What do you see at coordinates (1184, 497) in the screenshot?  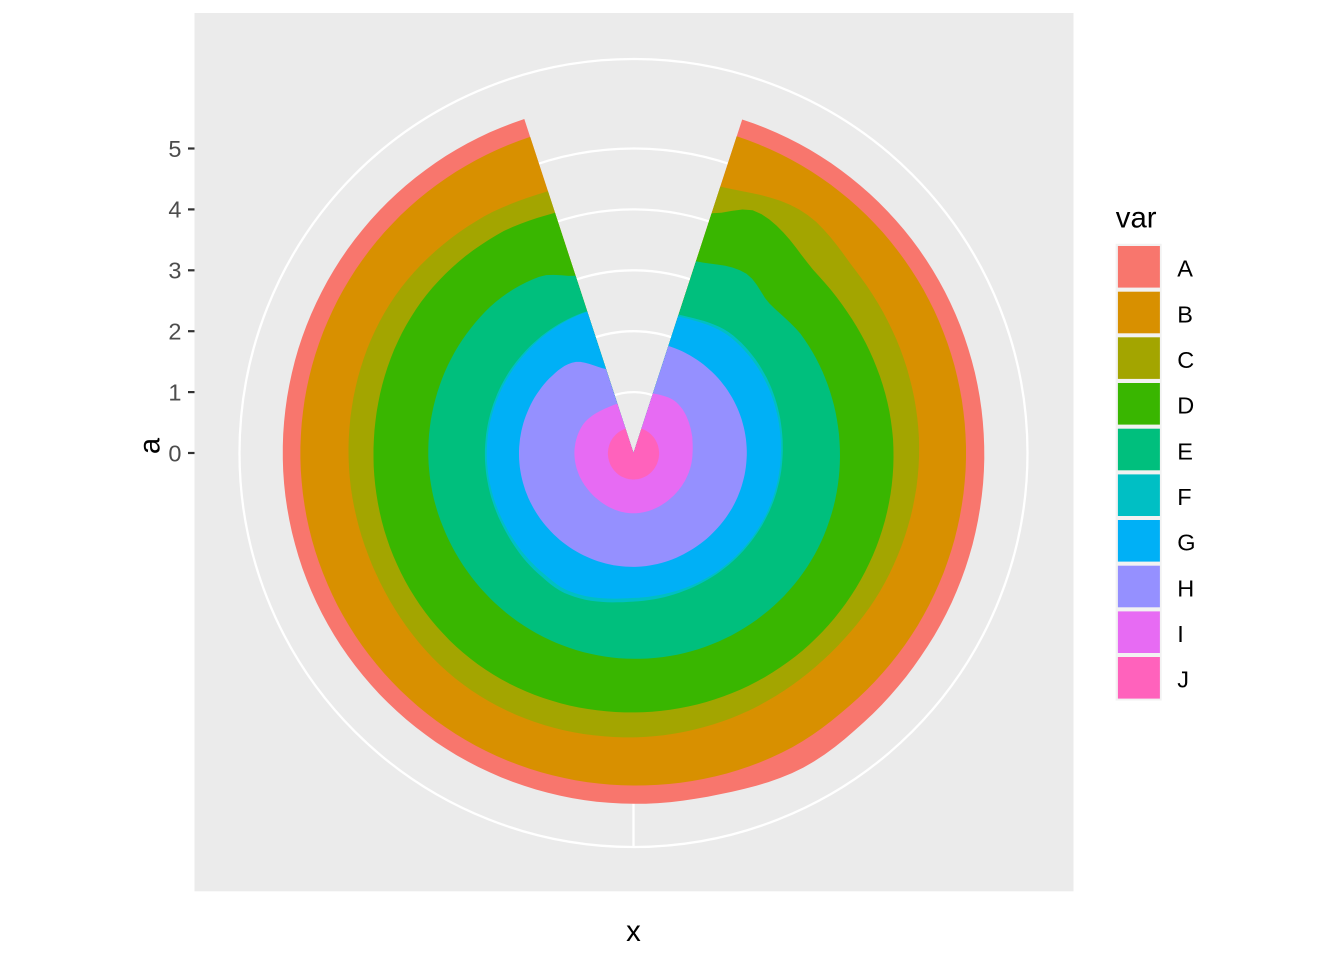 I see `svg-text: F` at bounding box center [1184, 497].